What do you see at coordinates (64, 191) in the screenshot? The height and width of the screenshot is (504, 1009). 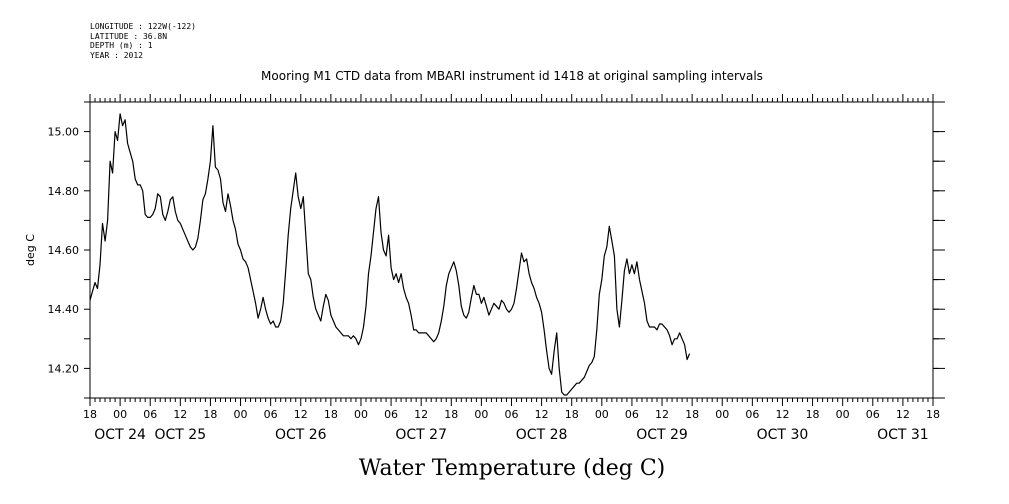 I see `y-tick-label: 14.80` at bounding box center [64, 191].